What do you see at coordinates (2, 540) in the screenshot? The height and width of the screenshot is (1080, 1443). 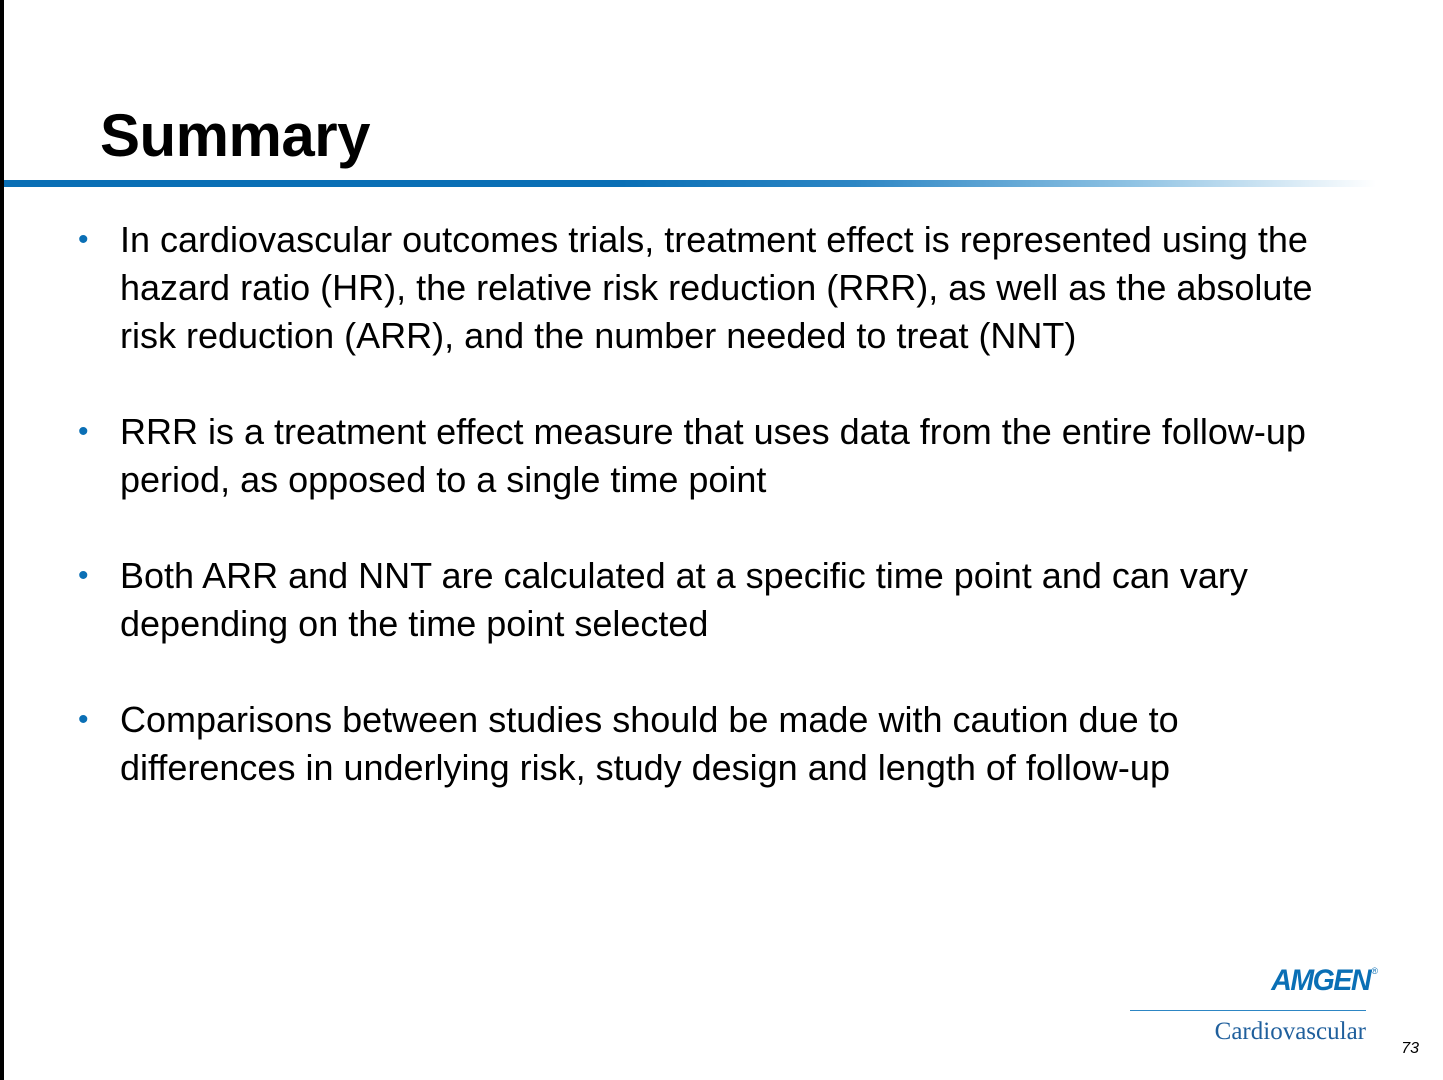 I see `slide-left-border` at bounding box center [2, 540].